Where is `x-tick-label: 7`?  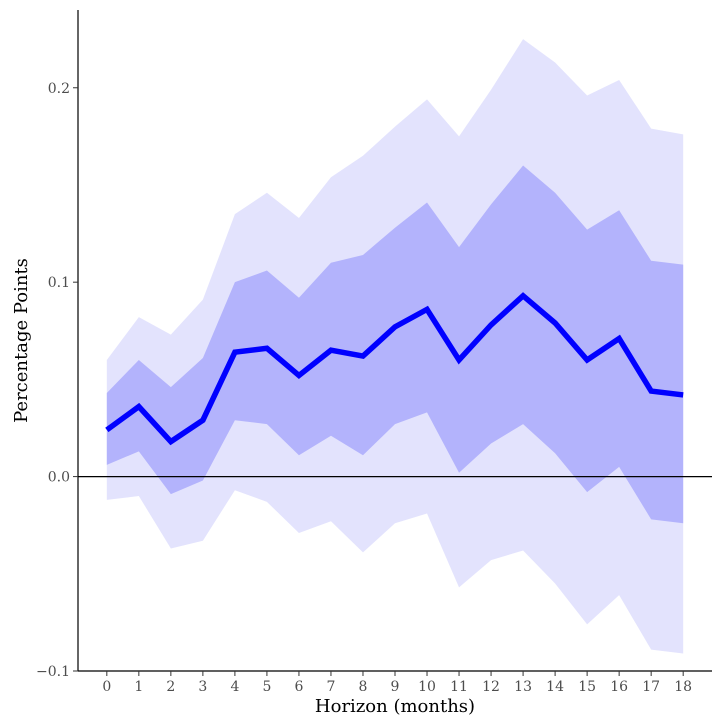 x-tick-label: 7 is located at coordinates (330, 687).